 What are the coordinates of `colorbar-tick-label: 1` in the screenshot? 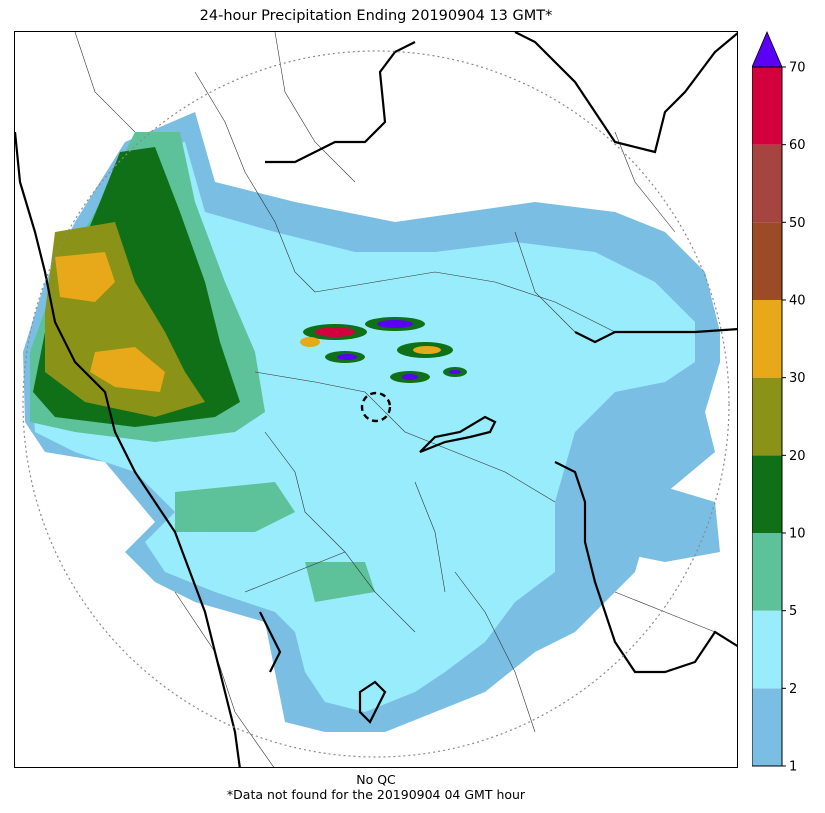 It's located at (793, 767).